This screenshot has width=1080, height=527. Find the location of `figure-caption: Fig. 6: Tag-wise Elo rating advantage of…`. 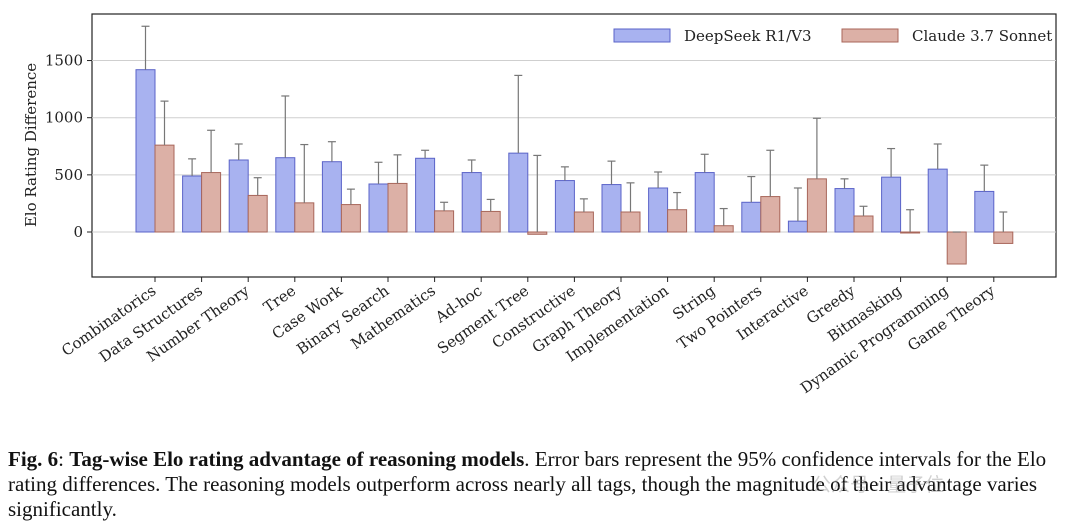

figure-caption: Fig. 6: Tag-wise Elo rating advantage of… is located at coordinates (541, 484).